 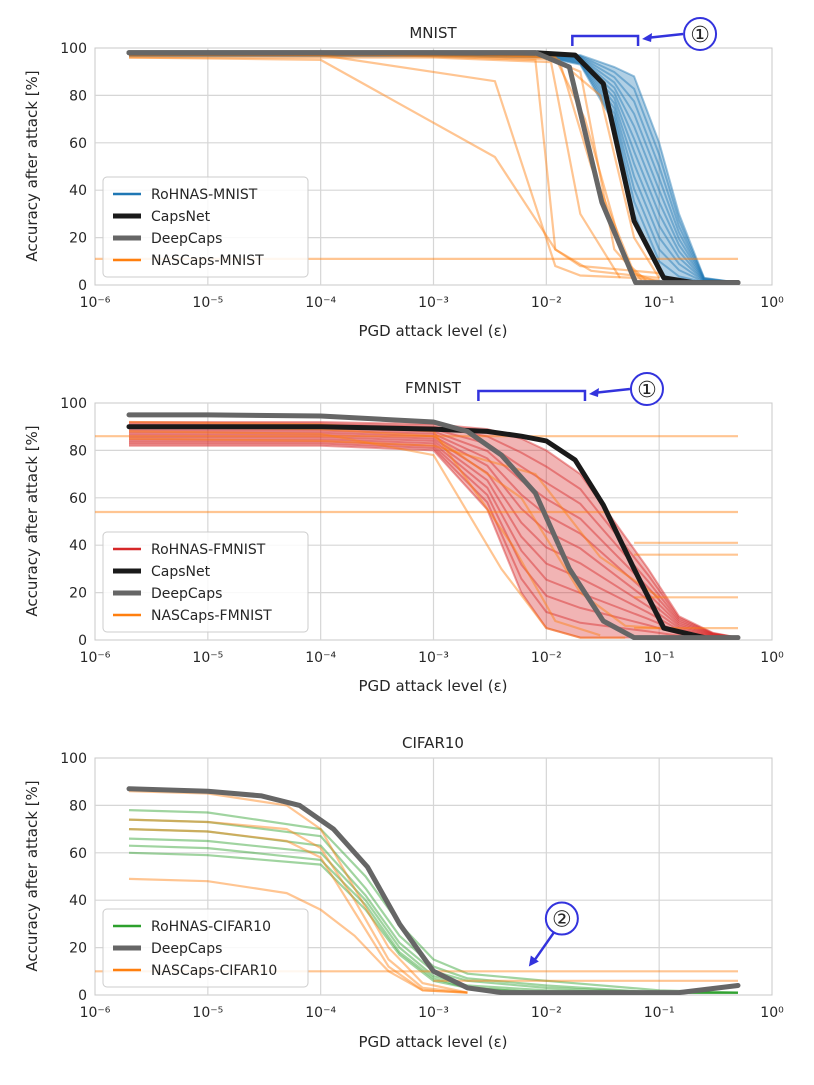 What do you see at coordinates (214, 971) in the screenshot?
I see `legend-label: NASCaps-CIFAR10` at bounding box center [214, 971].